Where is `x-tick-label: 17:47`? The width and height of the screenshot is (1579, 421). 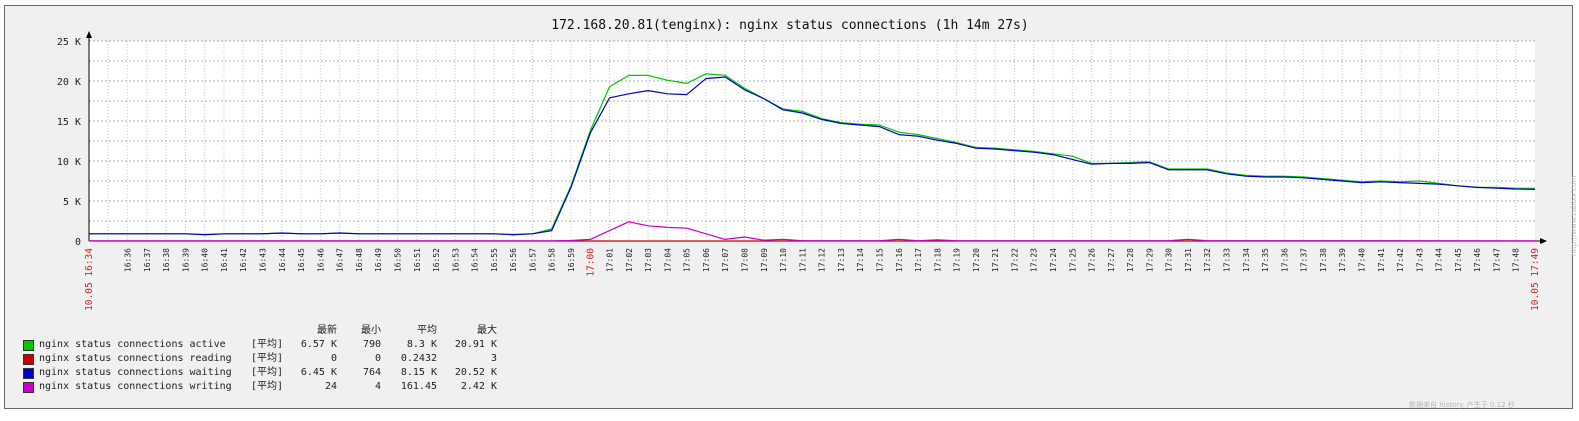
x-tick-label: 17:47 is located at coordinates (1496, 260).